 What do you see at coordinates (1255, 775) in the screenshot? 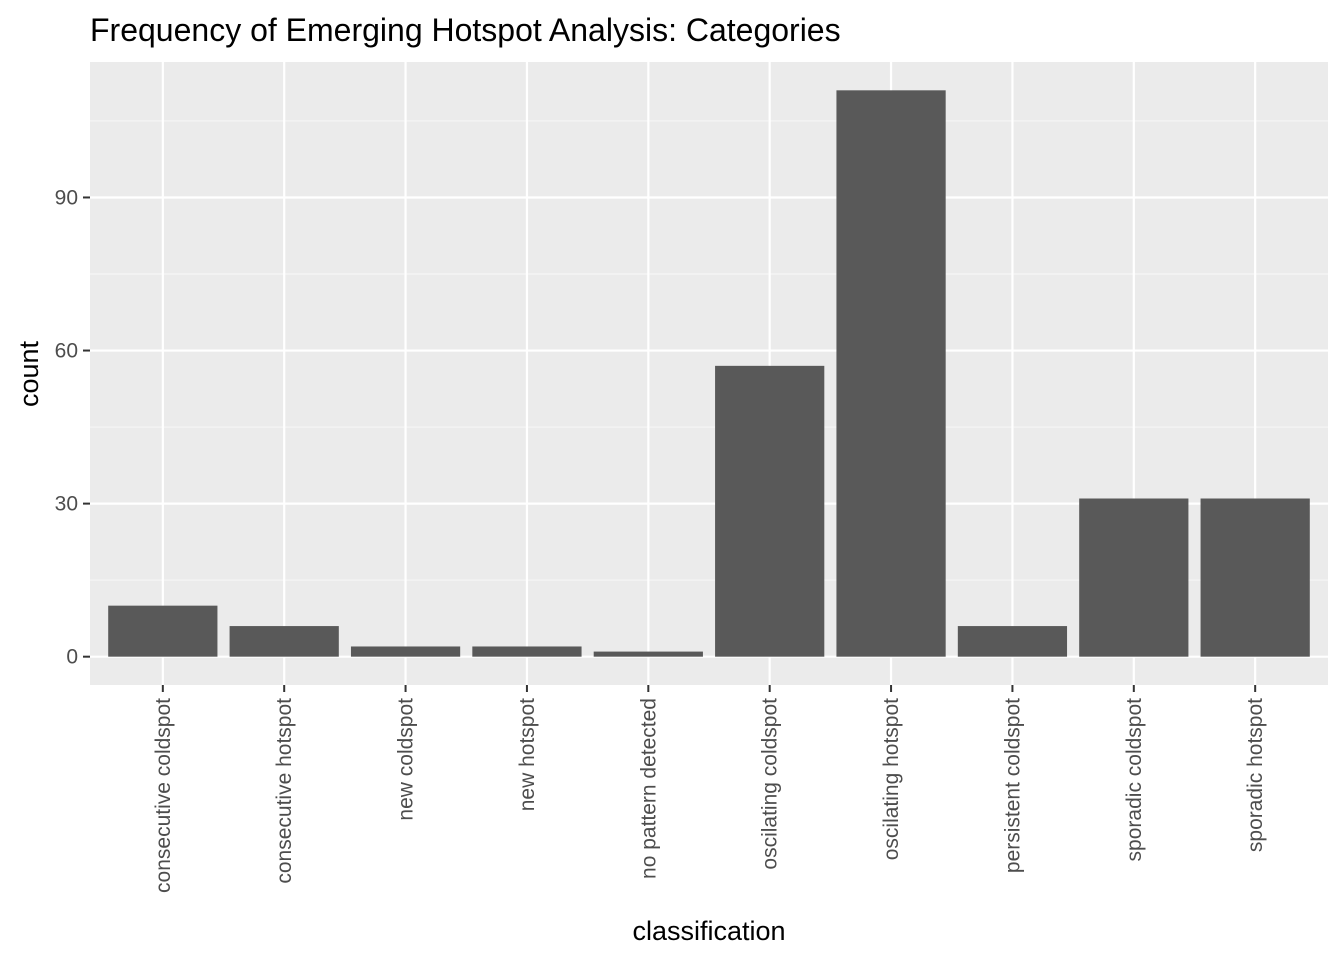
I see `x-tick-label: sporadic hotspot` at bounding box center [1255, 775].